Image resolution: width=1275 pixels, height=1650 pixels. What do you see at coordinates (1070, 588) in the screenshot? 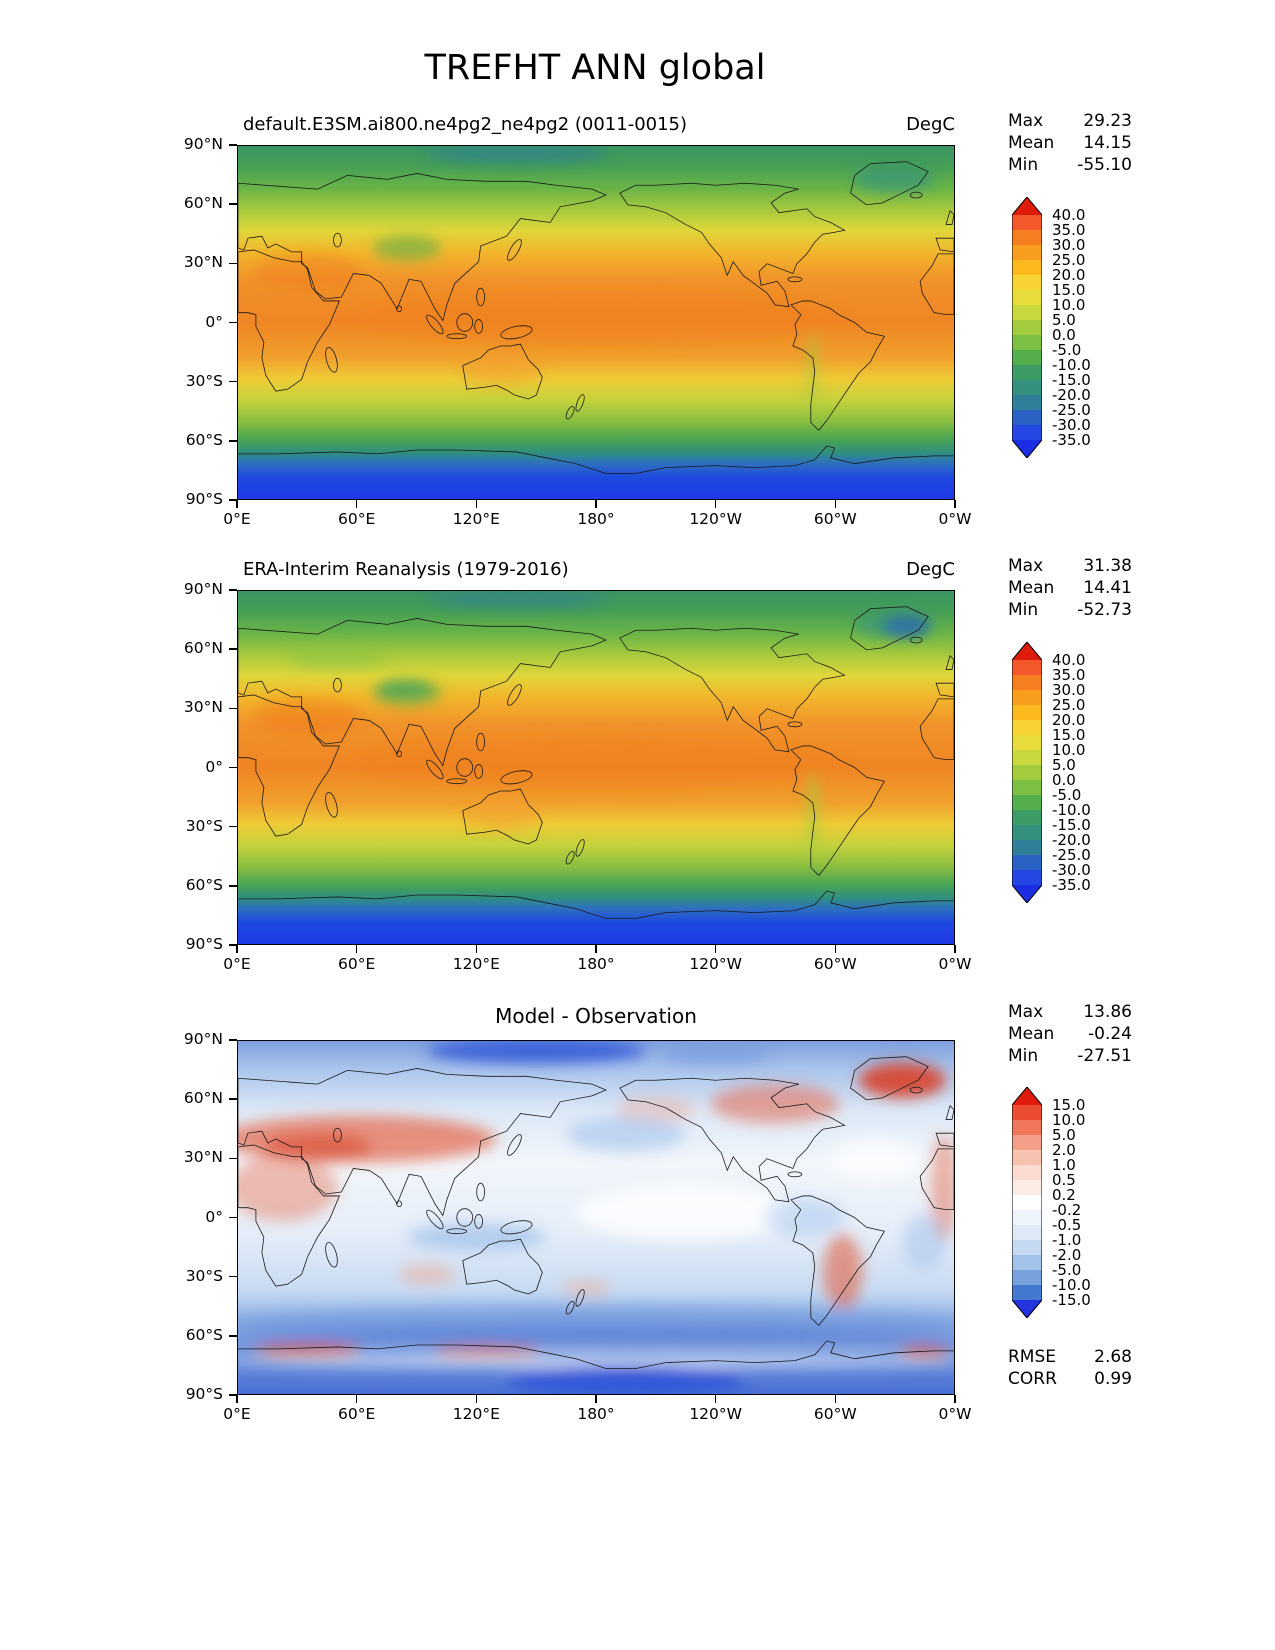
I see `stat-row: Mean 14.41` at bounding box center [1070, 588].